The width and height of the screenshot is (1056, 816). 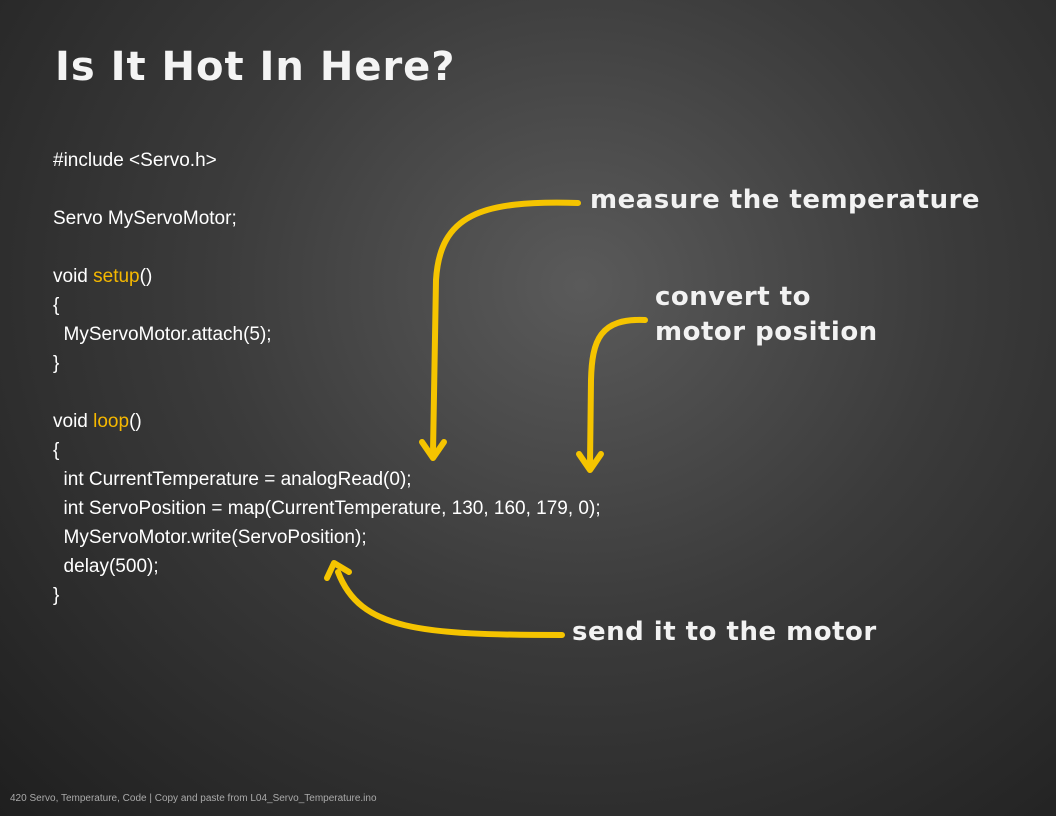 What do you see at coordinates (327, 421) in the screenshot?
I see `code-line: void loop()` at bounding box center [327, 421].